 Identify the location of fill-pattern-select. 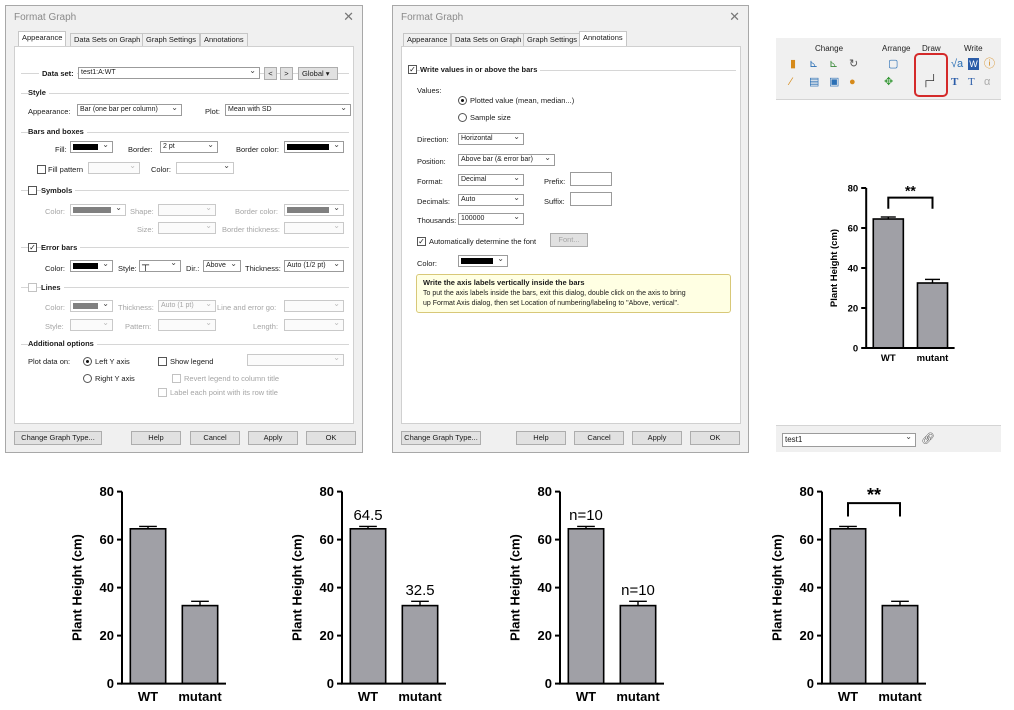
(114, 168).